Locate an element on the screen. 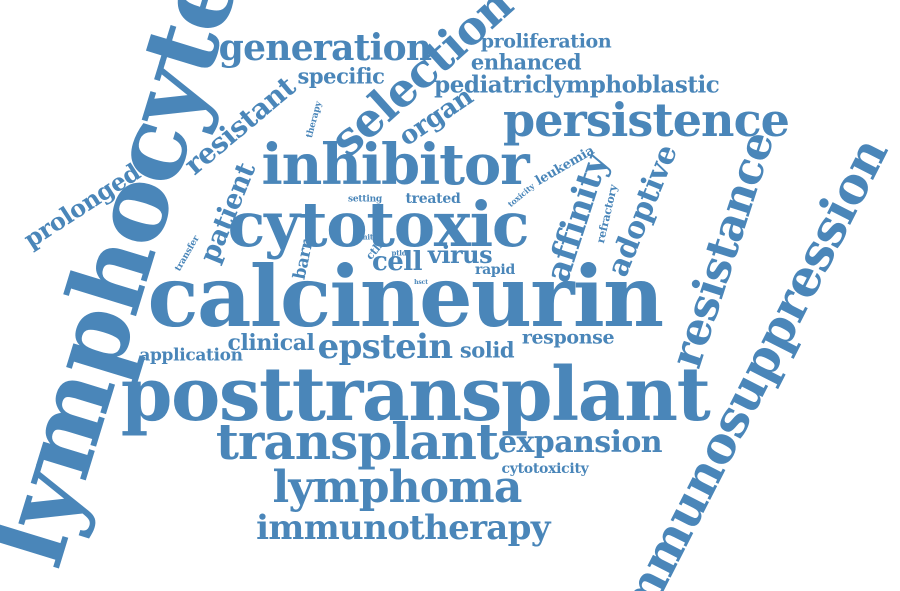  word-calcineurin: calcineurin is located at coordinates (406, 296).